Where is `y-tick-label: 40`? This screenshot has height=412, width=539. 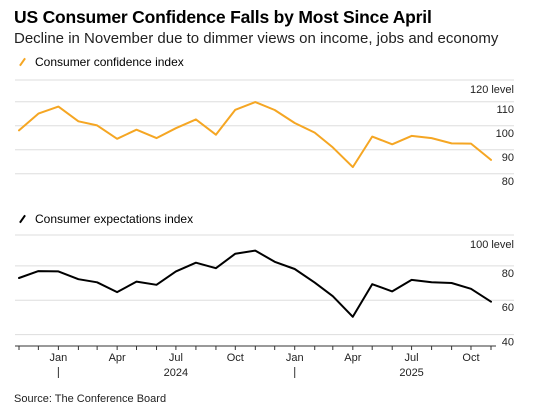 y-tick-label: 40 is located at coordinates (508, 343).